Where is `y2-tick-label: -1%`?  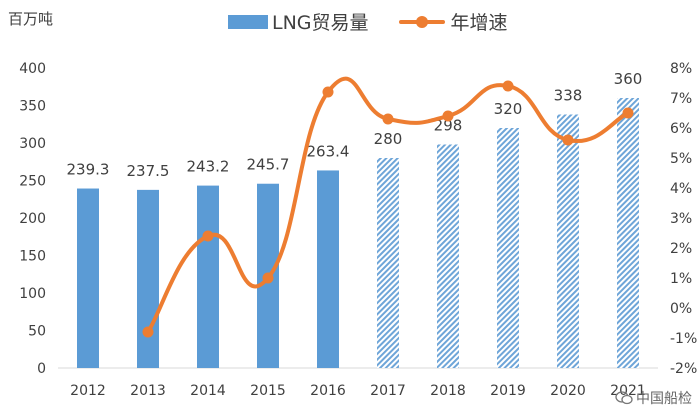
y2-tick-label: -1% is located at coordinates (683, 339).